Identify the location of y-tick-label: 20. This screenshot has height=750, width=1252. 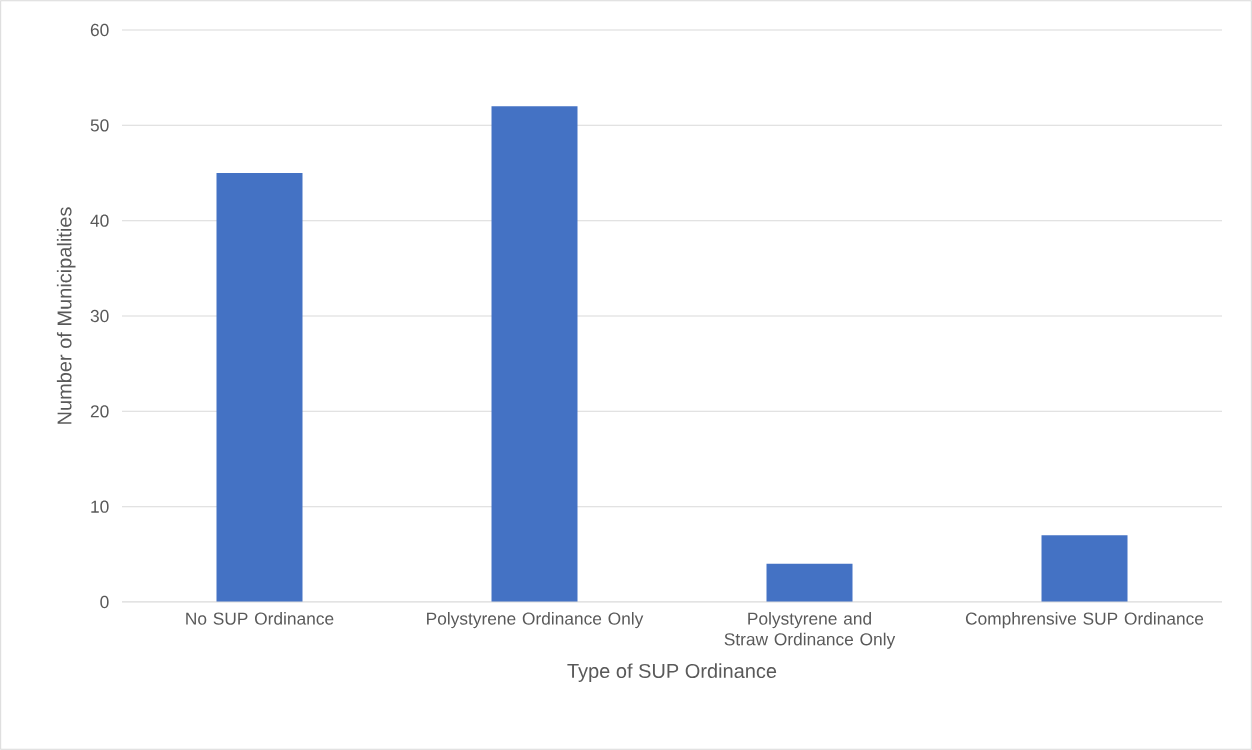
(99, 411).